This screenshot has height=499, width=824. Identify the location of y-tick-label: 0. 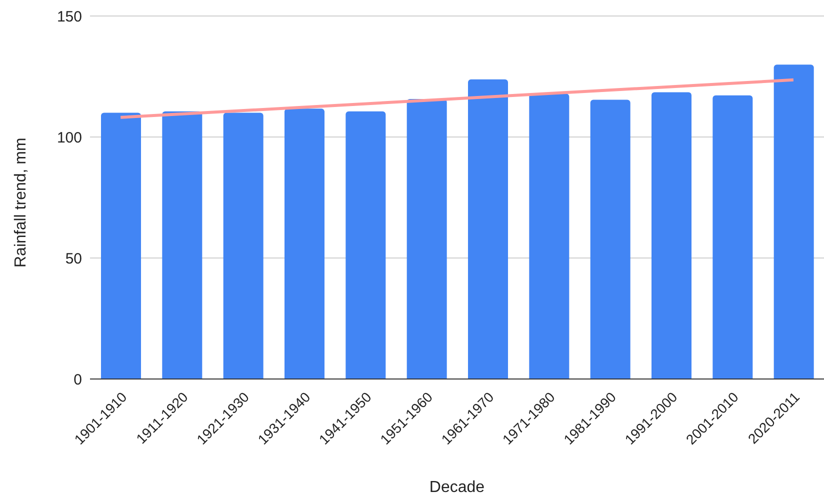
(78, 379).